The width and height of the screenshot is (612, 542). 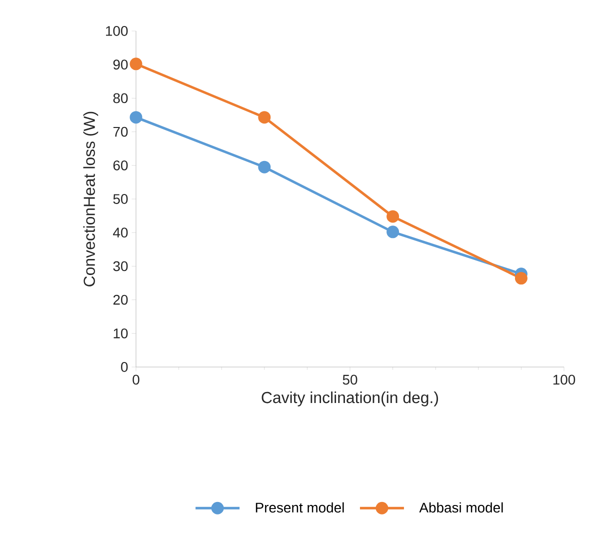 I want to click on y-tick-label: 0, so click(x=124, y=367).